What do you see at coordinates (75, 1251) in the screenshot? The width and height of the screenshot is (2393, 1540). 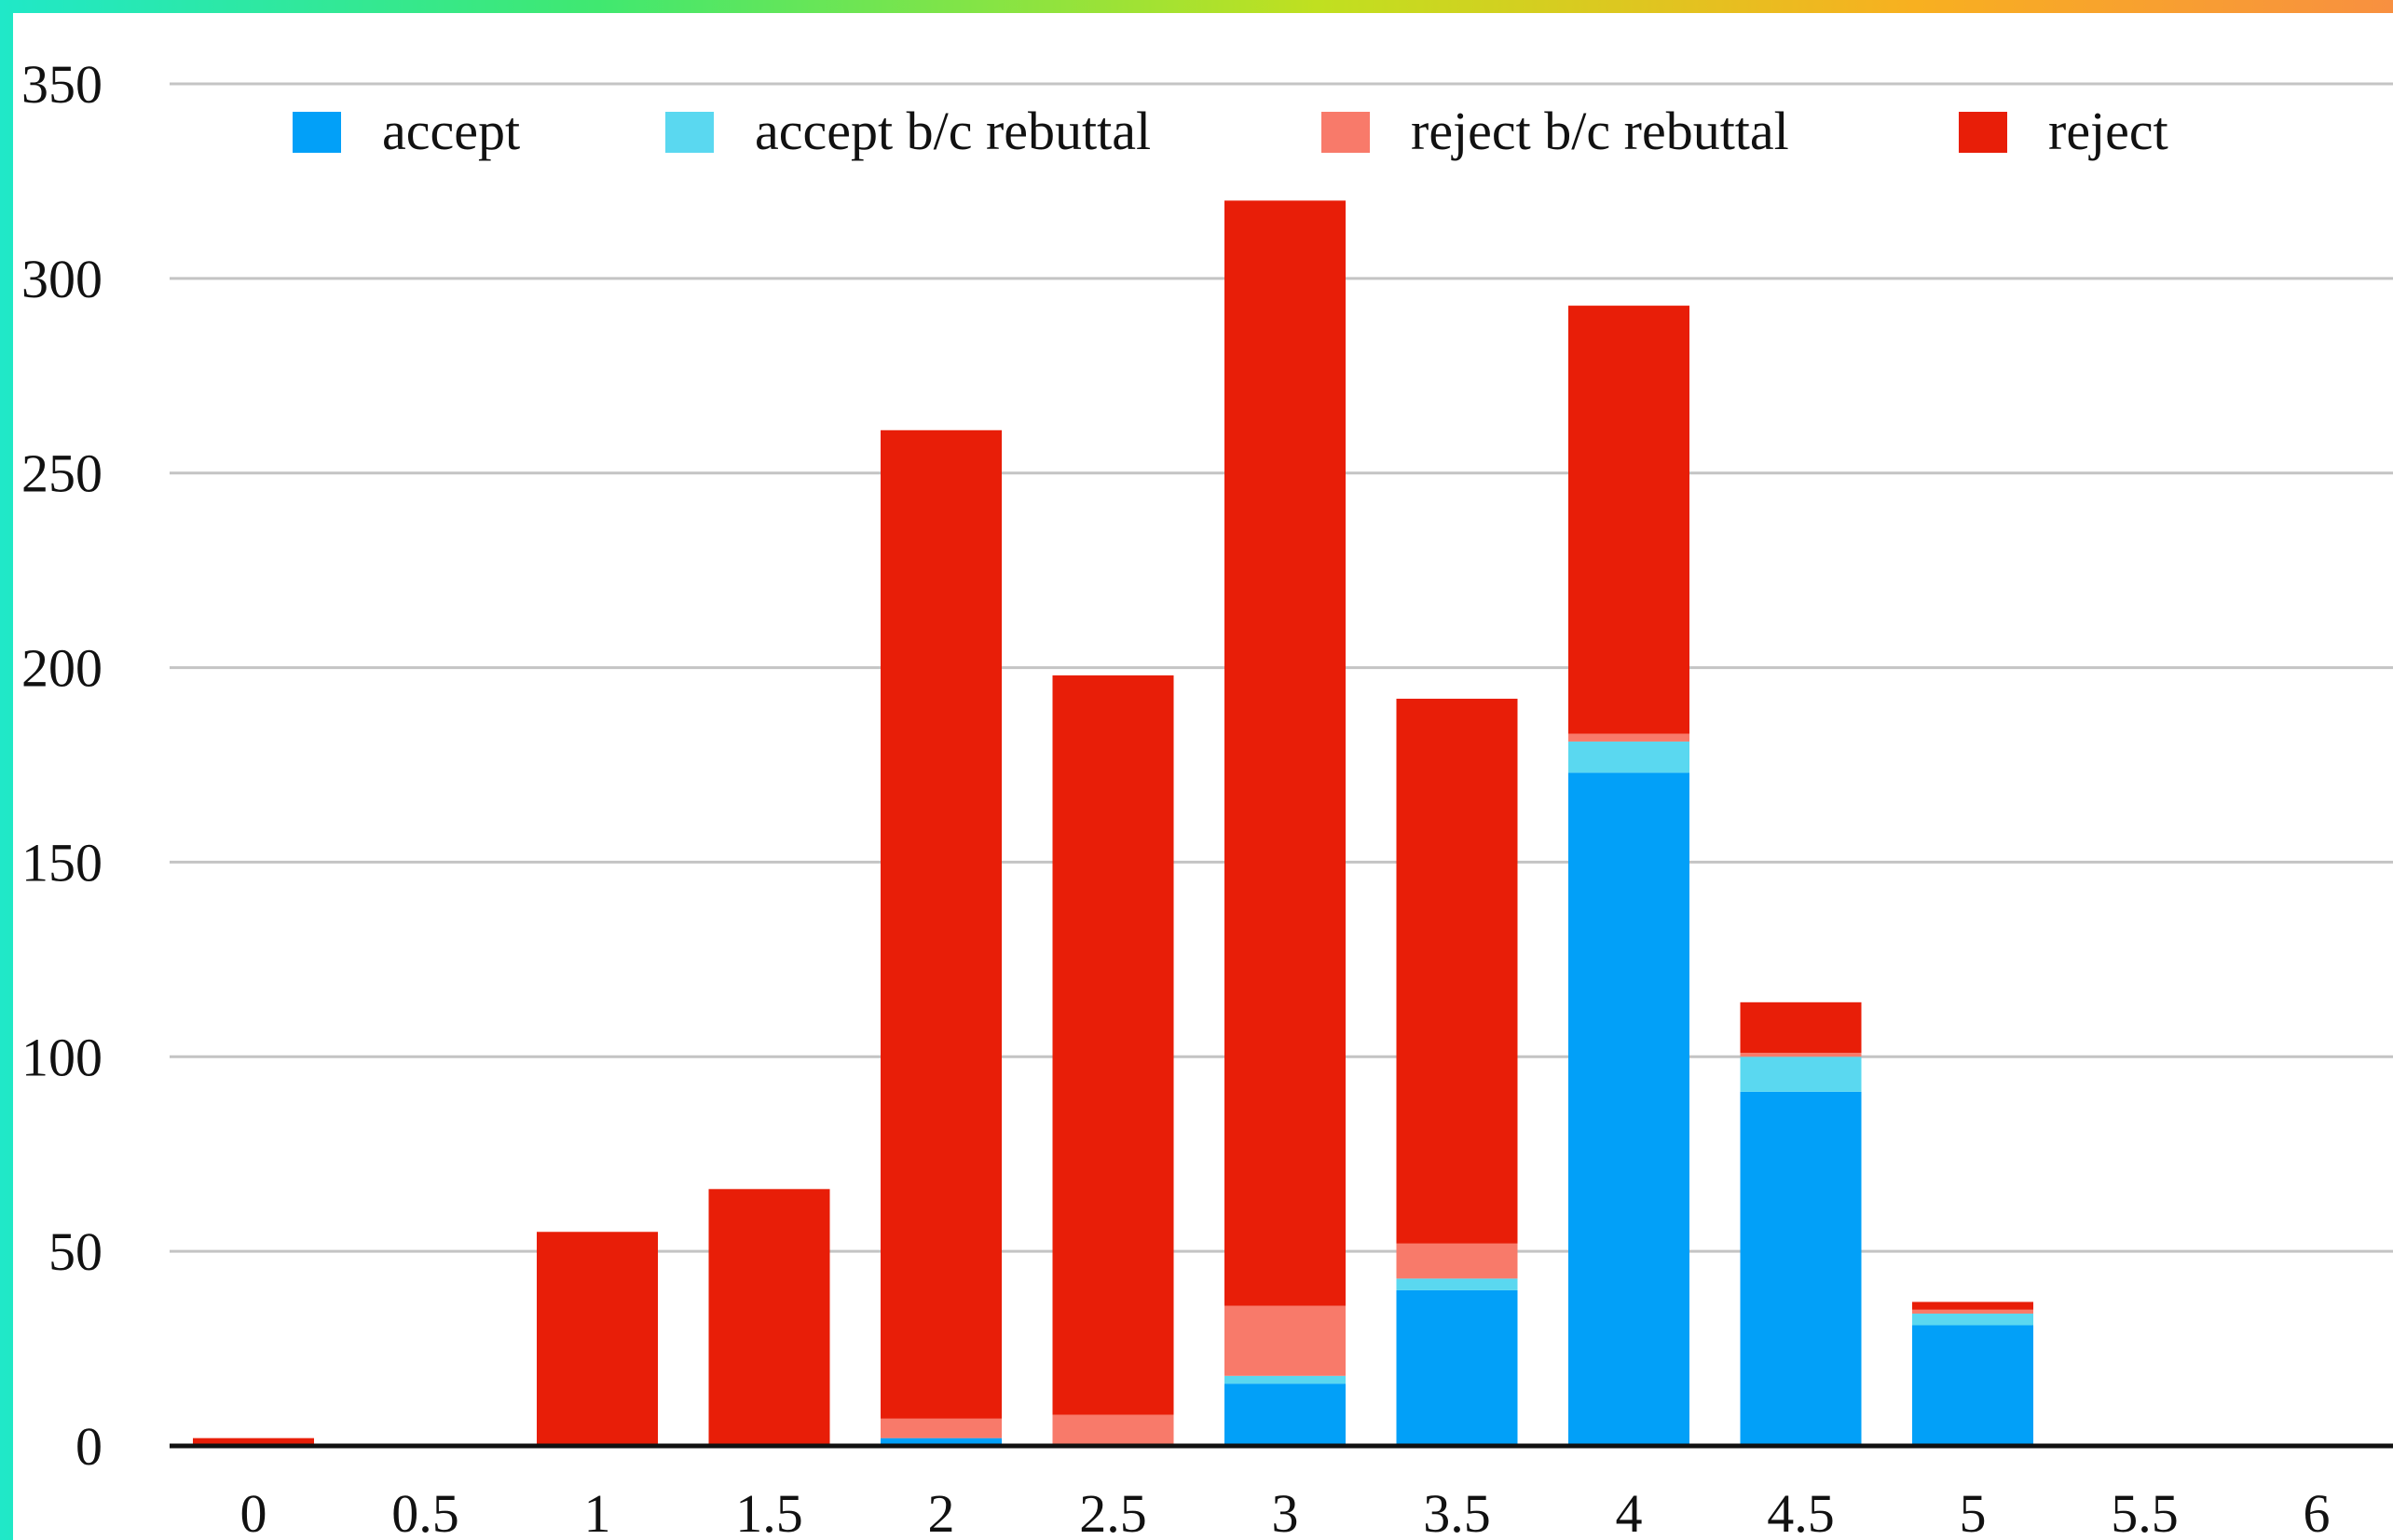 I see `y-tick-label: 50` at bounding box center [75, 1251].